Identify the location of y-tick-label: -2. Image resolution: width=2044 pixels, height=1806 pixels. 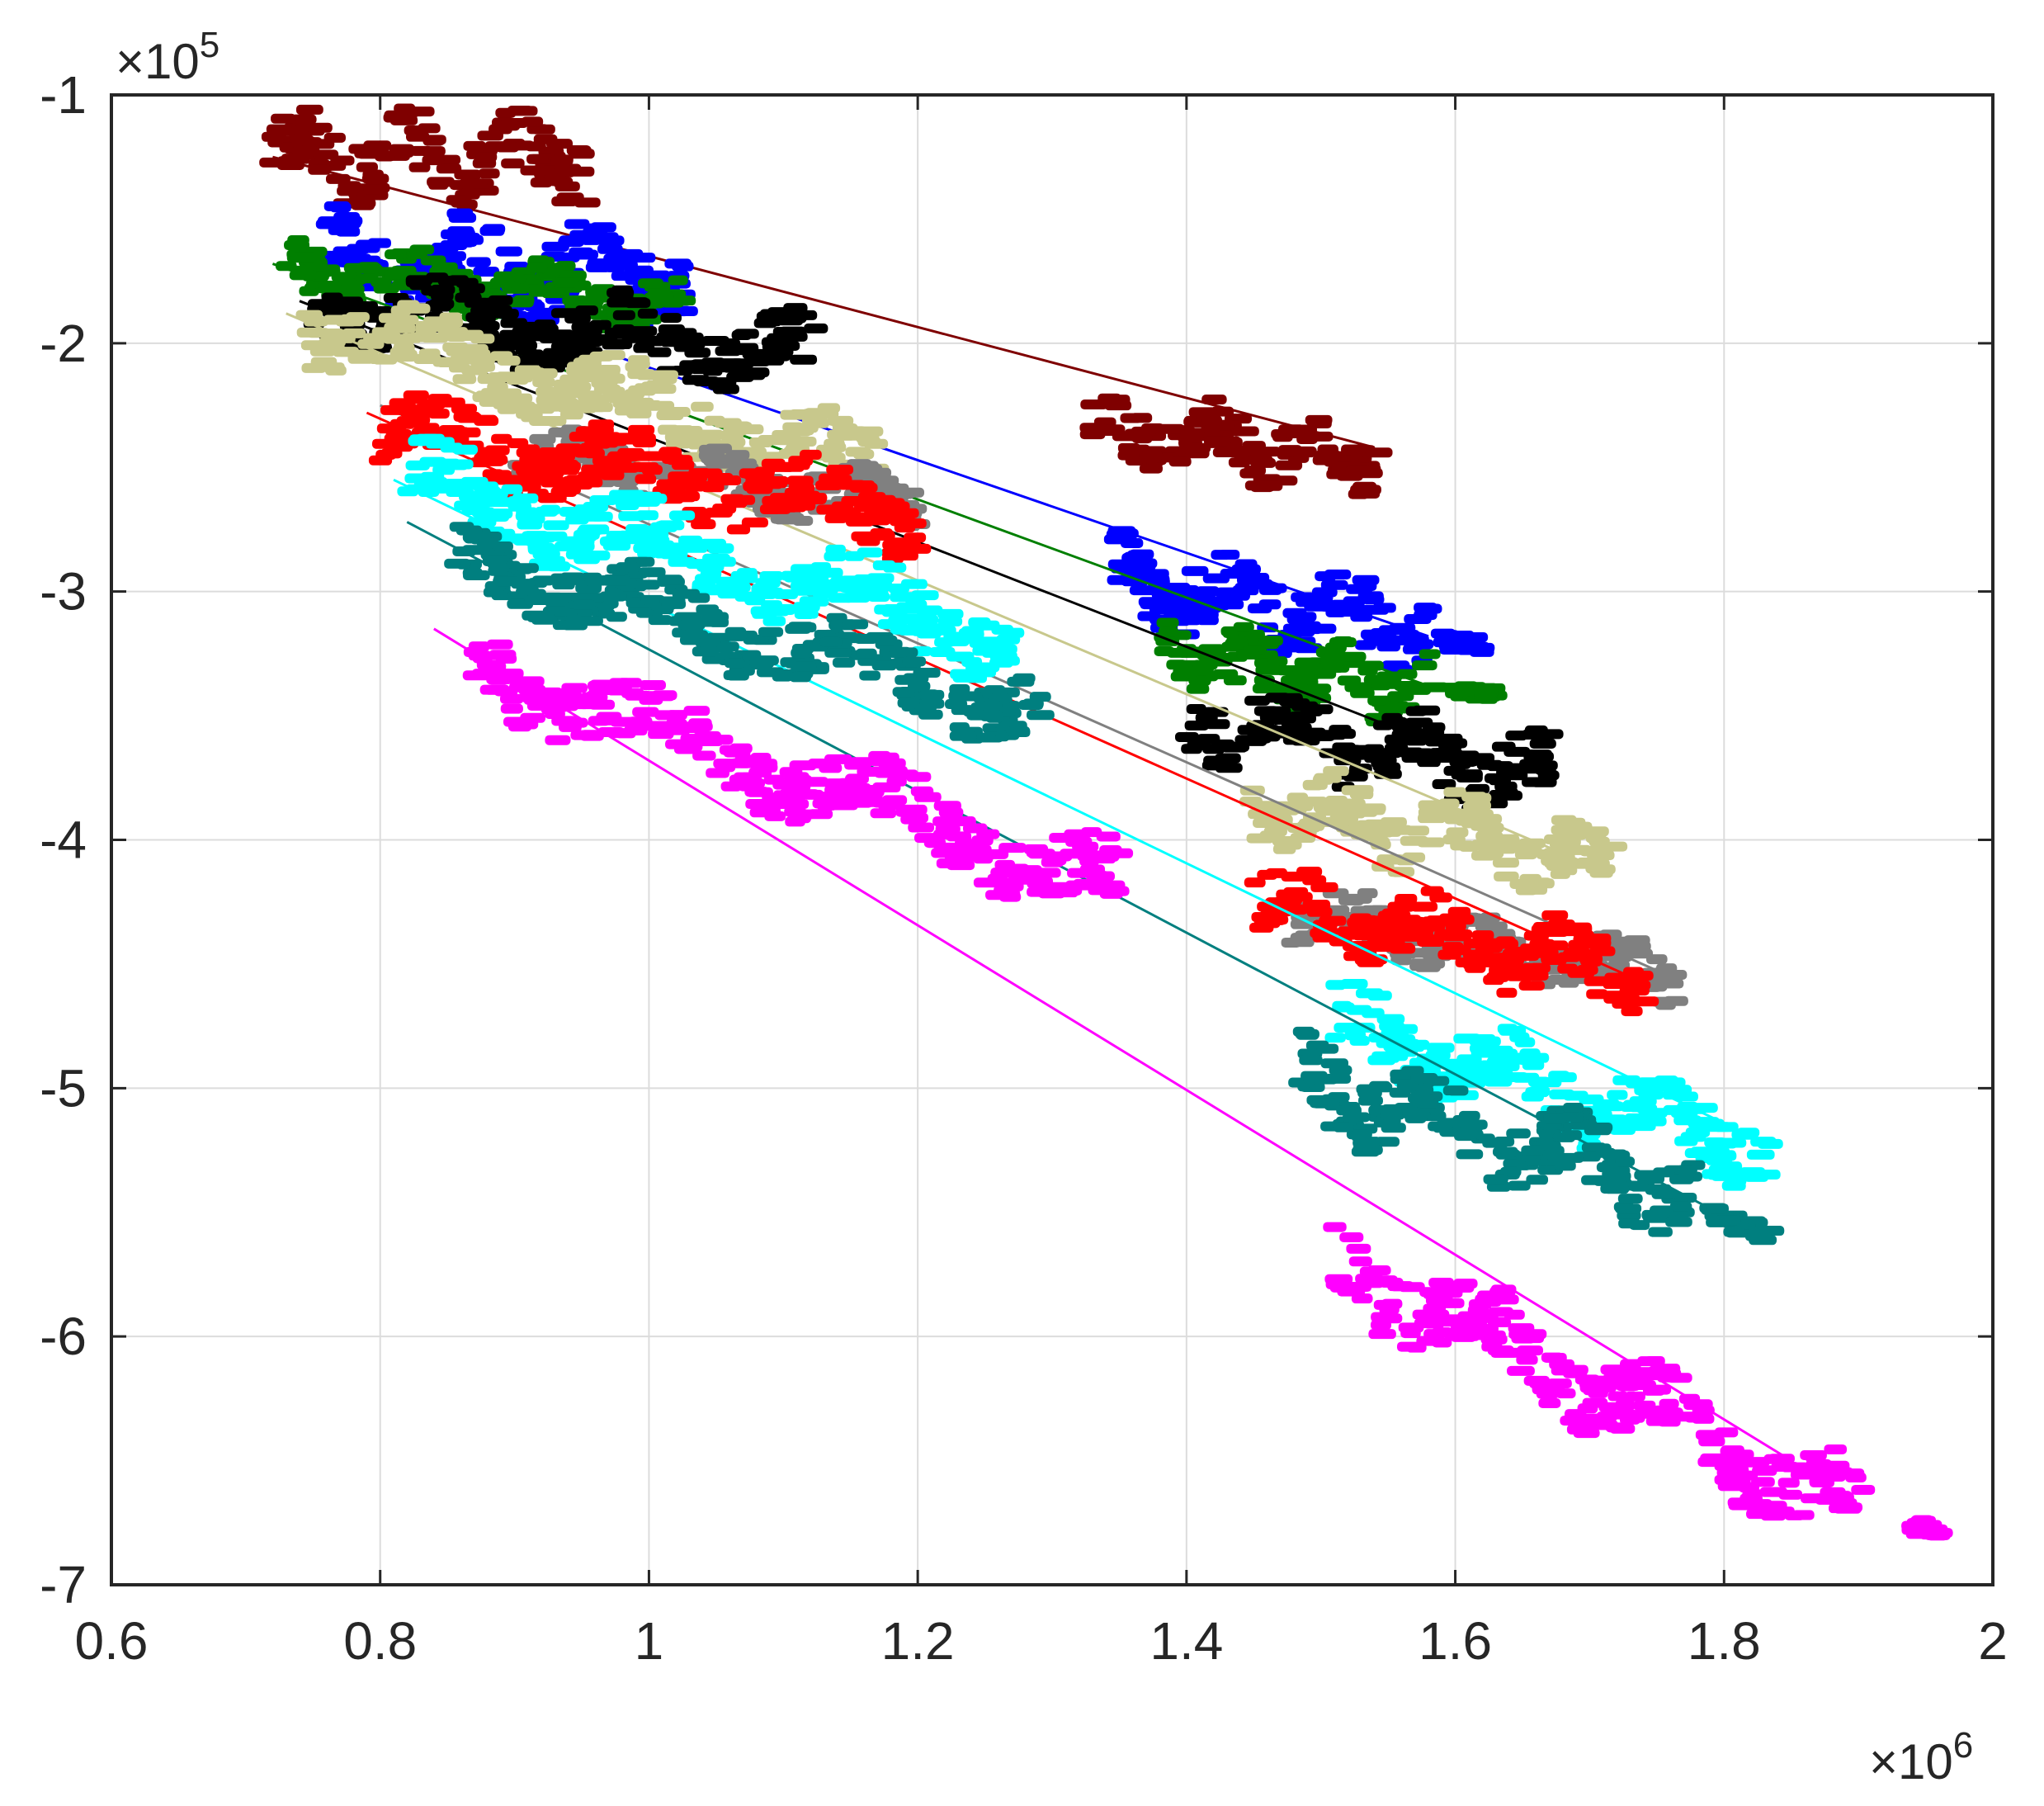
(64, 343).